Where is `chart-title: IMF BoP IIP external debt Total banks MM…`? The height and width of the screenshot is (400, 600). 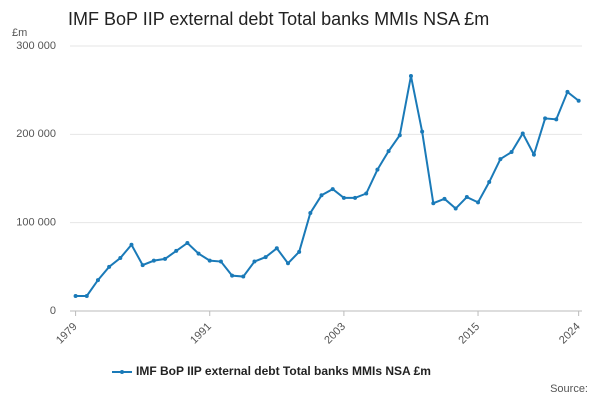 chart-title: IMF BoP IIP external debt Total banks MM… is located at coordinates (278, 19).